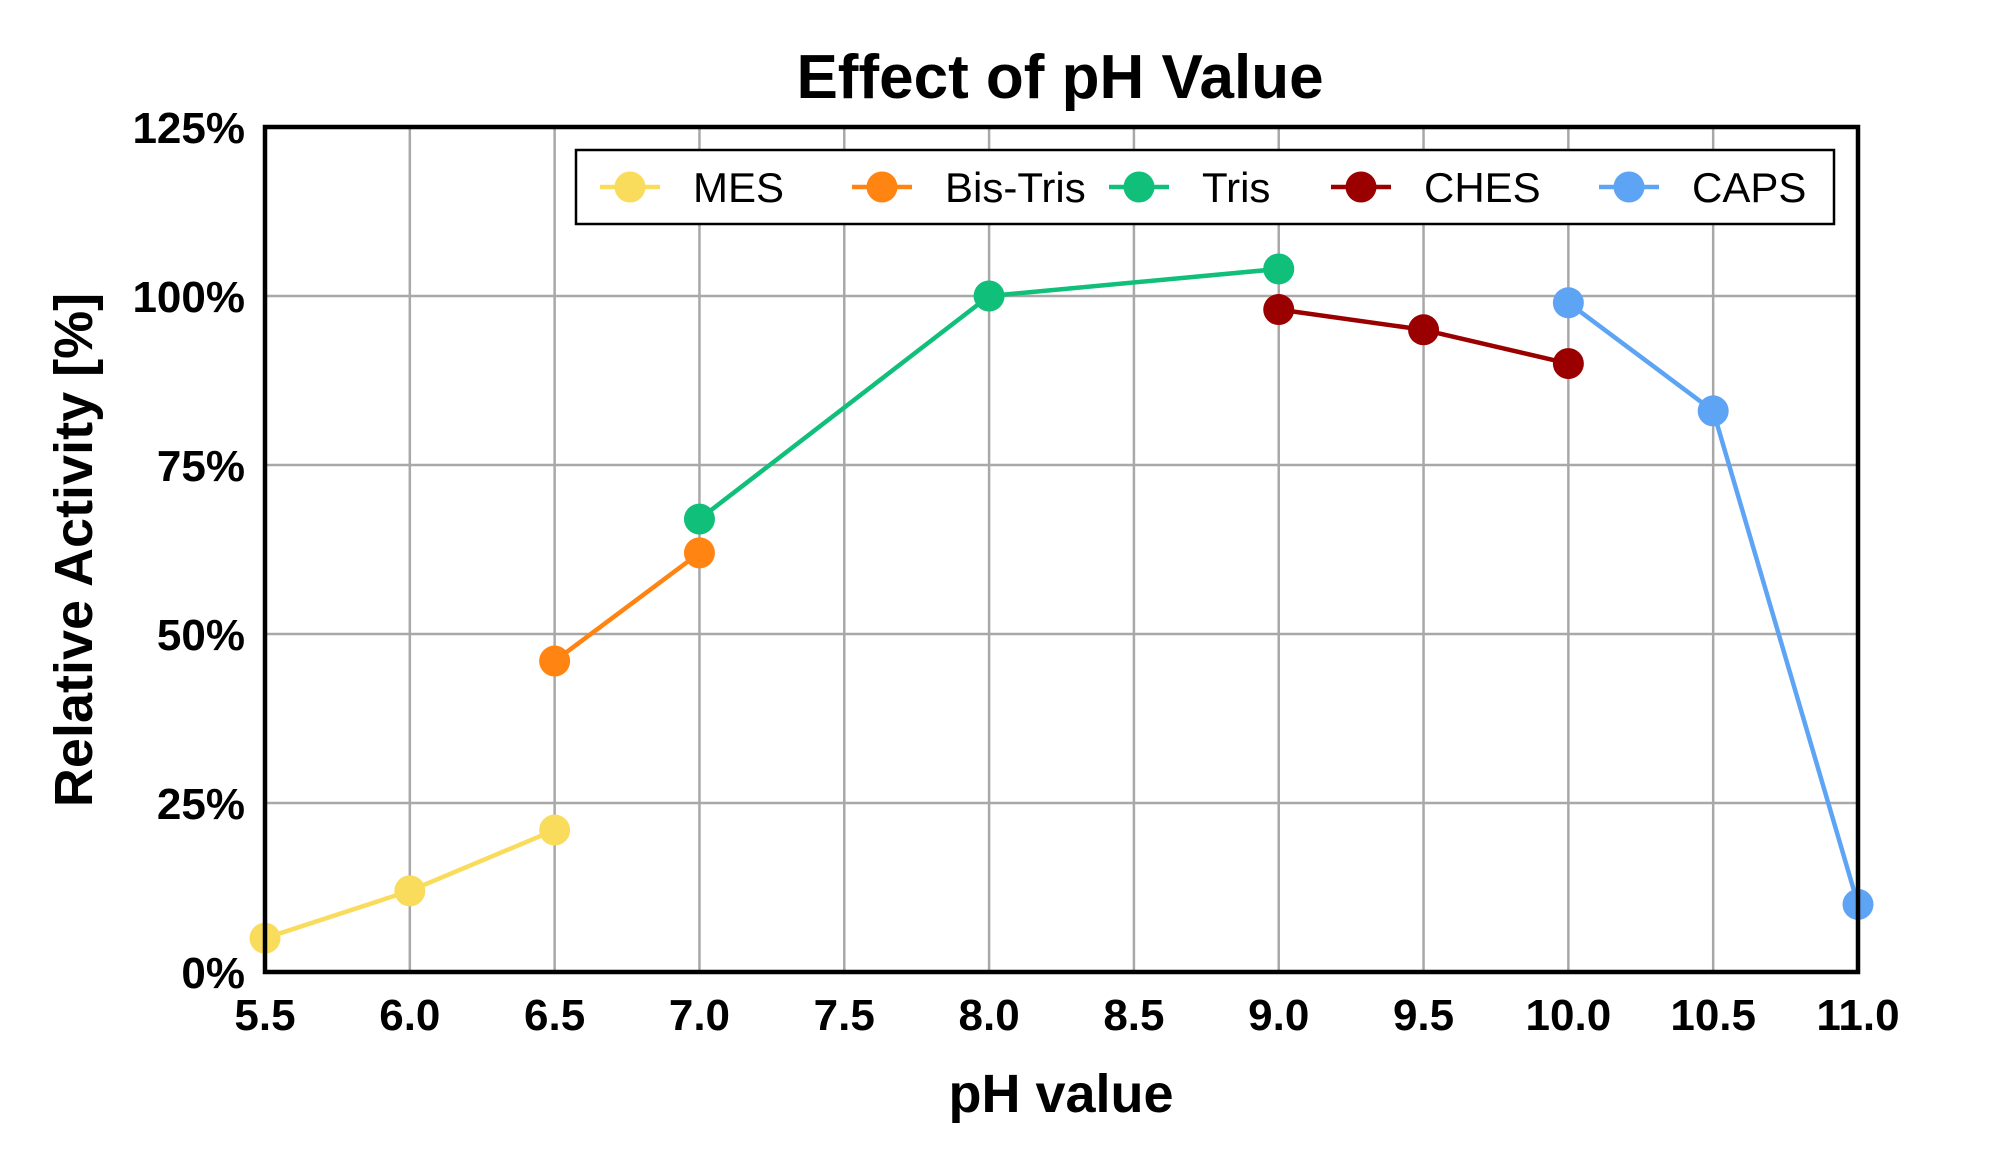 This screenshot has height=1153, width=2000. I want to click on y-tick-label: 100%, so click(188, 297).